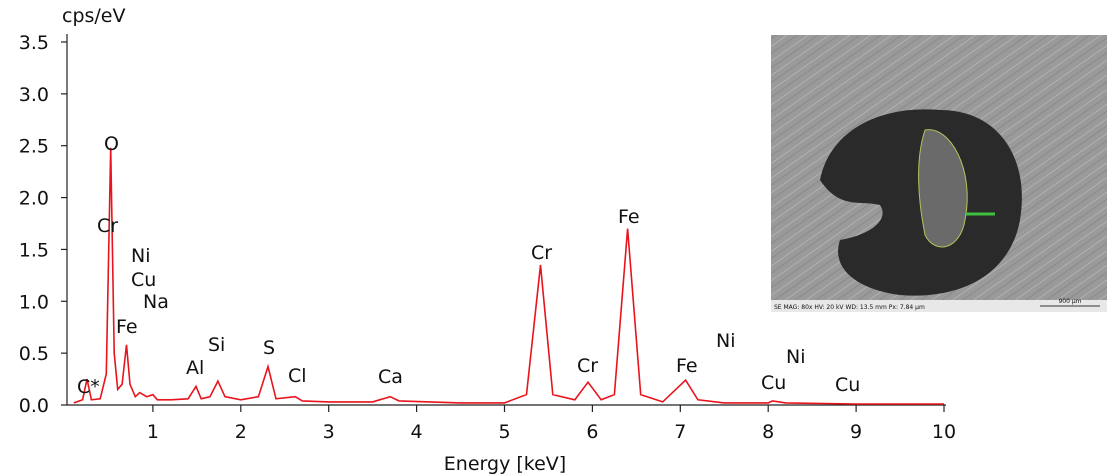  What do you see at coordinates (680, 432) in the screenshot?
I see `x-tick-label: 7` at bounding box center [680, 432].